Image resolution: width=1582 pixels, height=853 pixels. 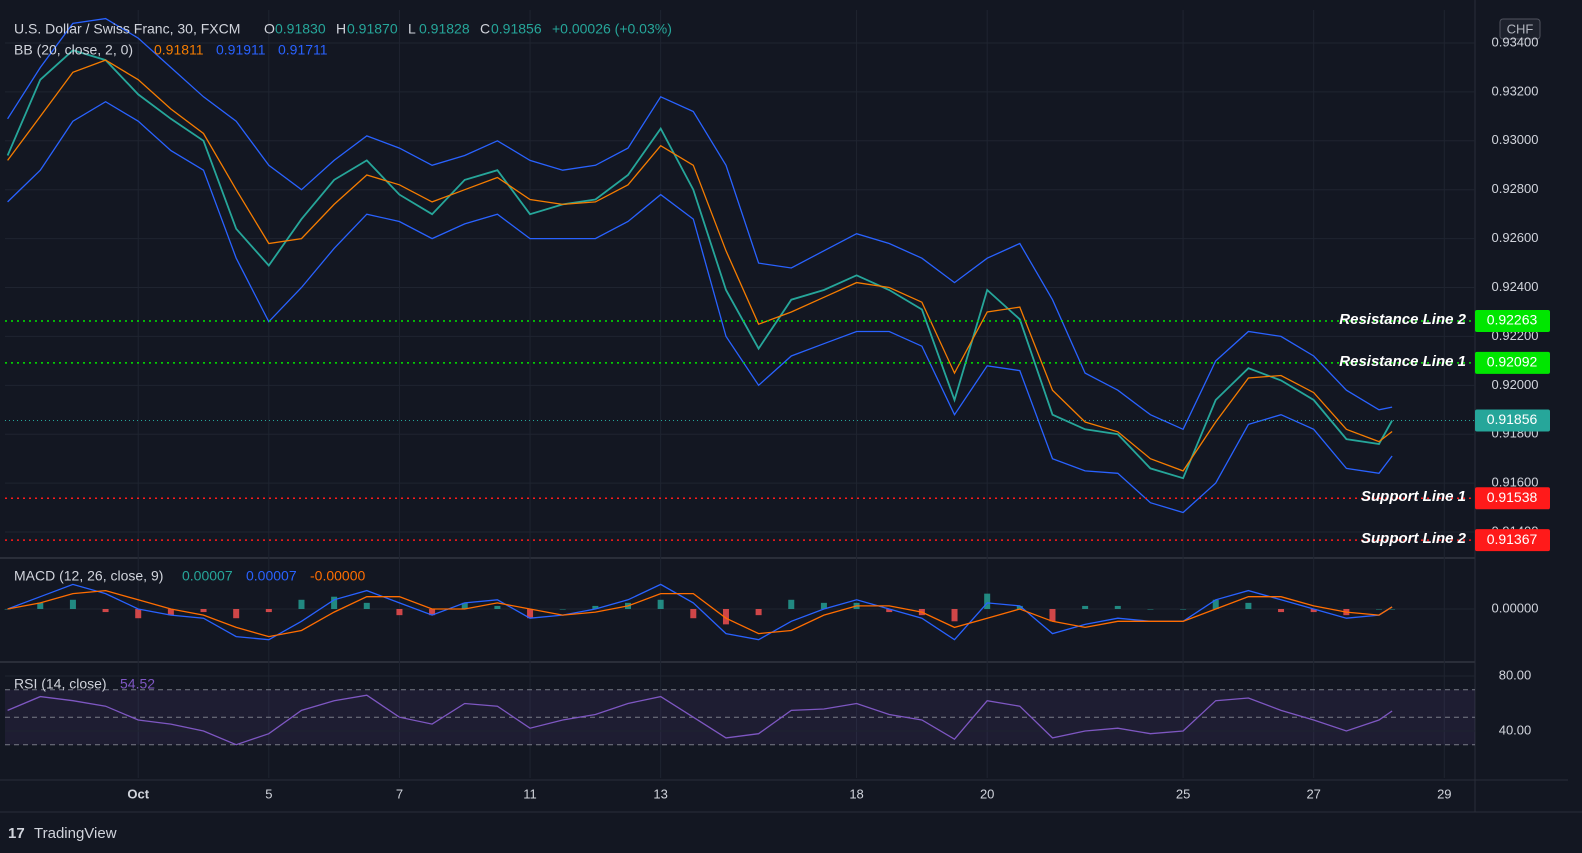 What do you see at coordinates (1515, 482) in the screenshot?
I see `y-tick-label: 0.91600` at bounding box center [1515, 482].